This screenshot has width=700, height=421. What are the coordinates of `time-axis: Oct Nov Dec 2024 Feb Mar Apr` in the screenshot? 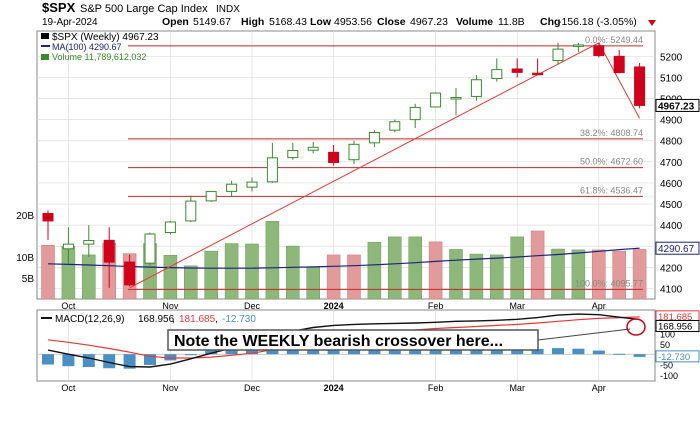 It's located at (333, 306).